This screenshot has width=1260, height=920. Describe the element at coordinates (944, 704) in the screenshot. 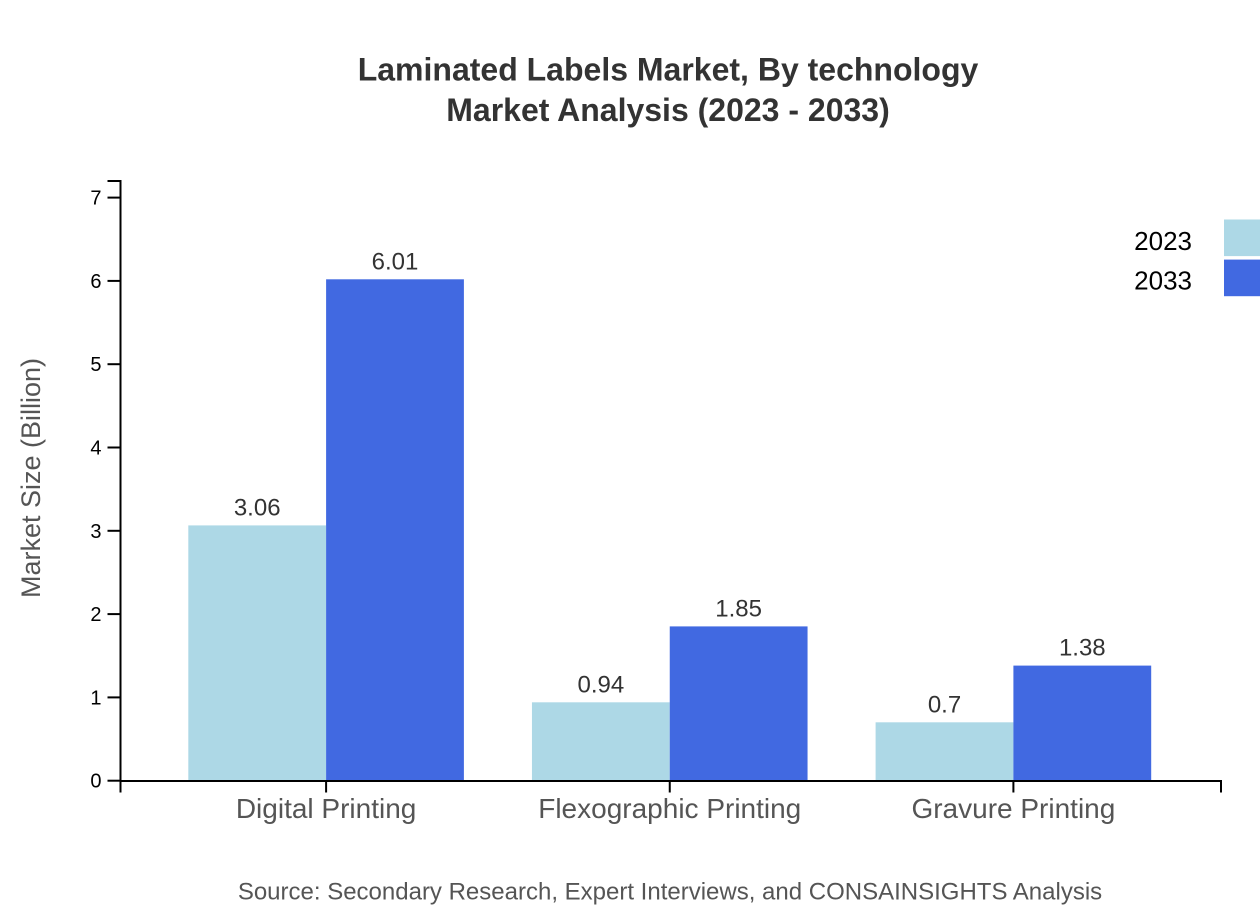

I see `svg-text: 0.7` at that location.